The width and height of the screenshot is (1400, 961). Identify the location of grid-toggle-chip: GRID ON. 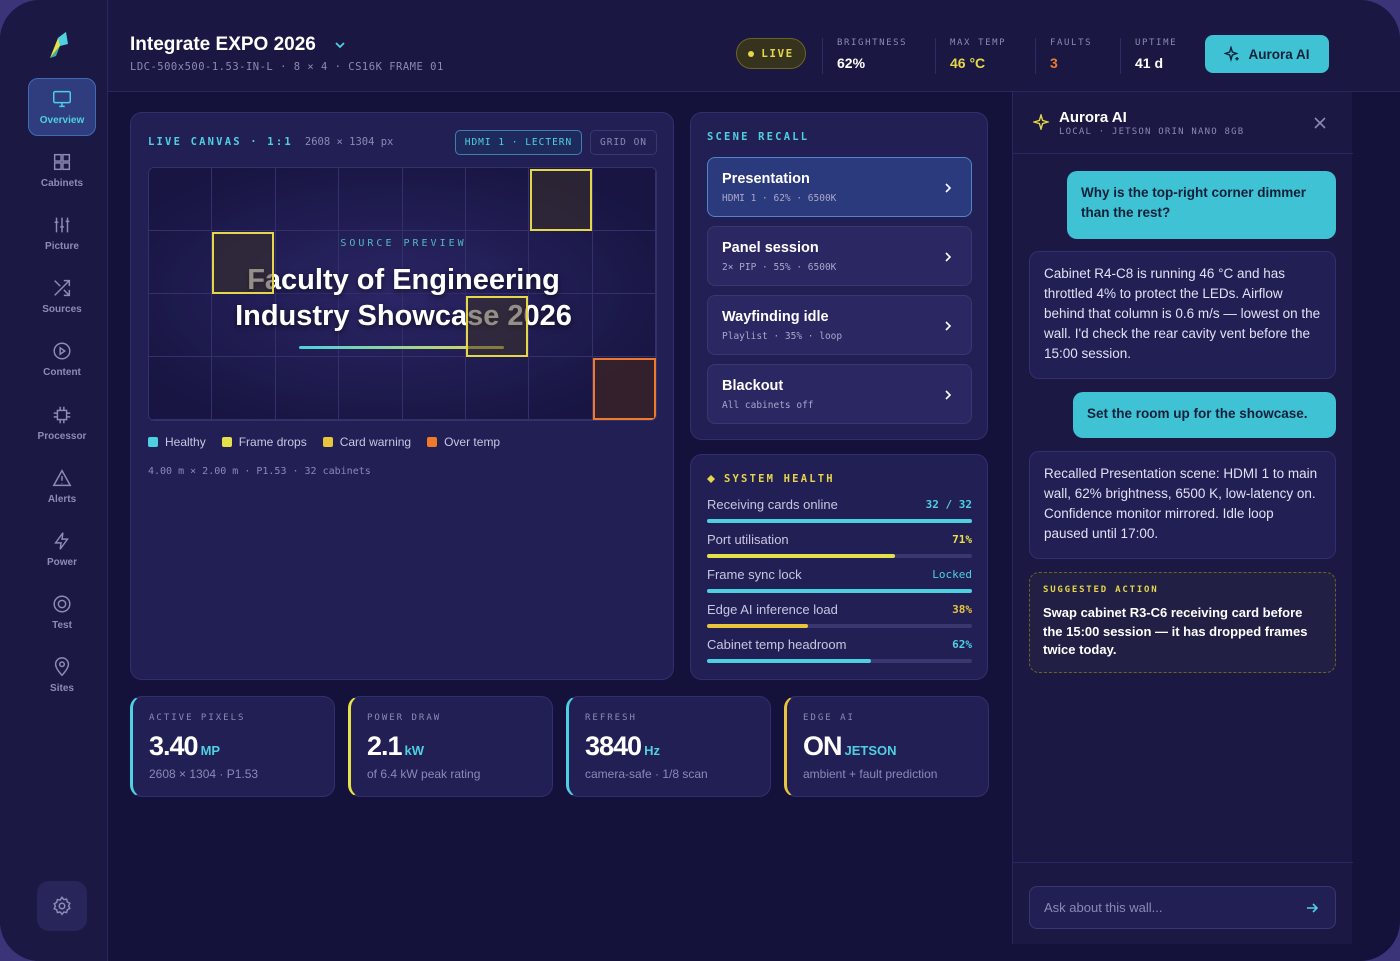
(623, 142).